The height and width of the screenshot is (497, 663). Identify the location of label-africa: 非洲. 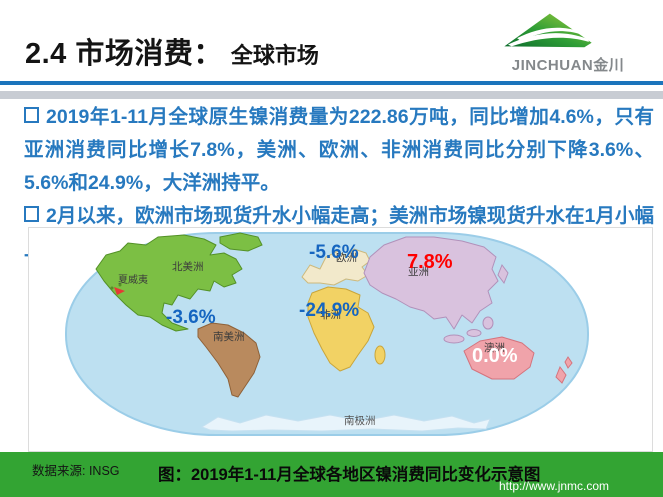
(330, 315).